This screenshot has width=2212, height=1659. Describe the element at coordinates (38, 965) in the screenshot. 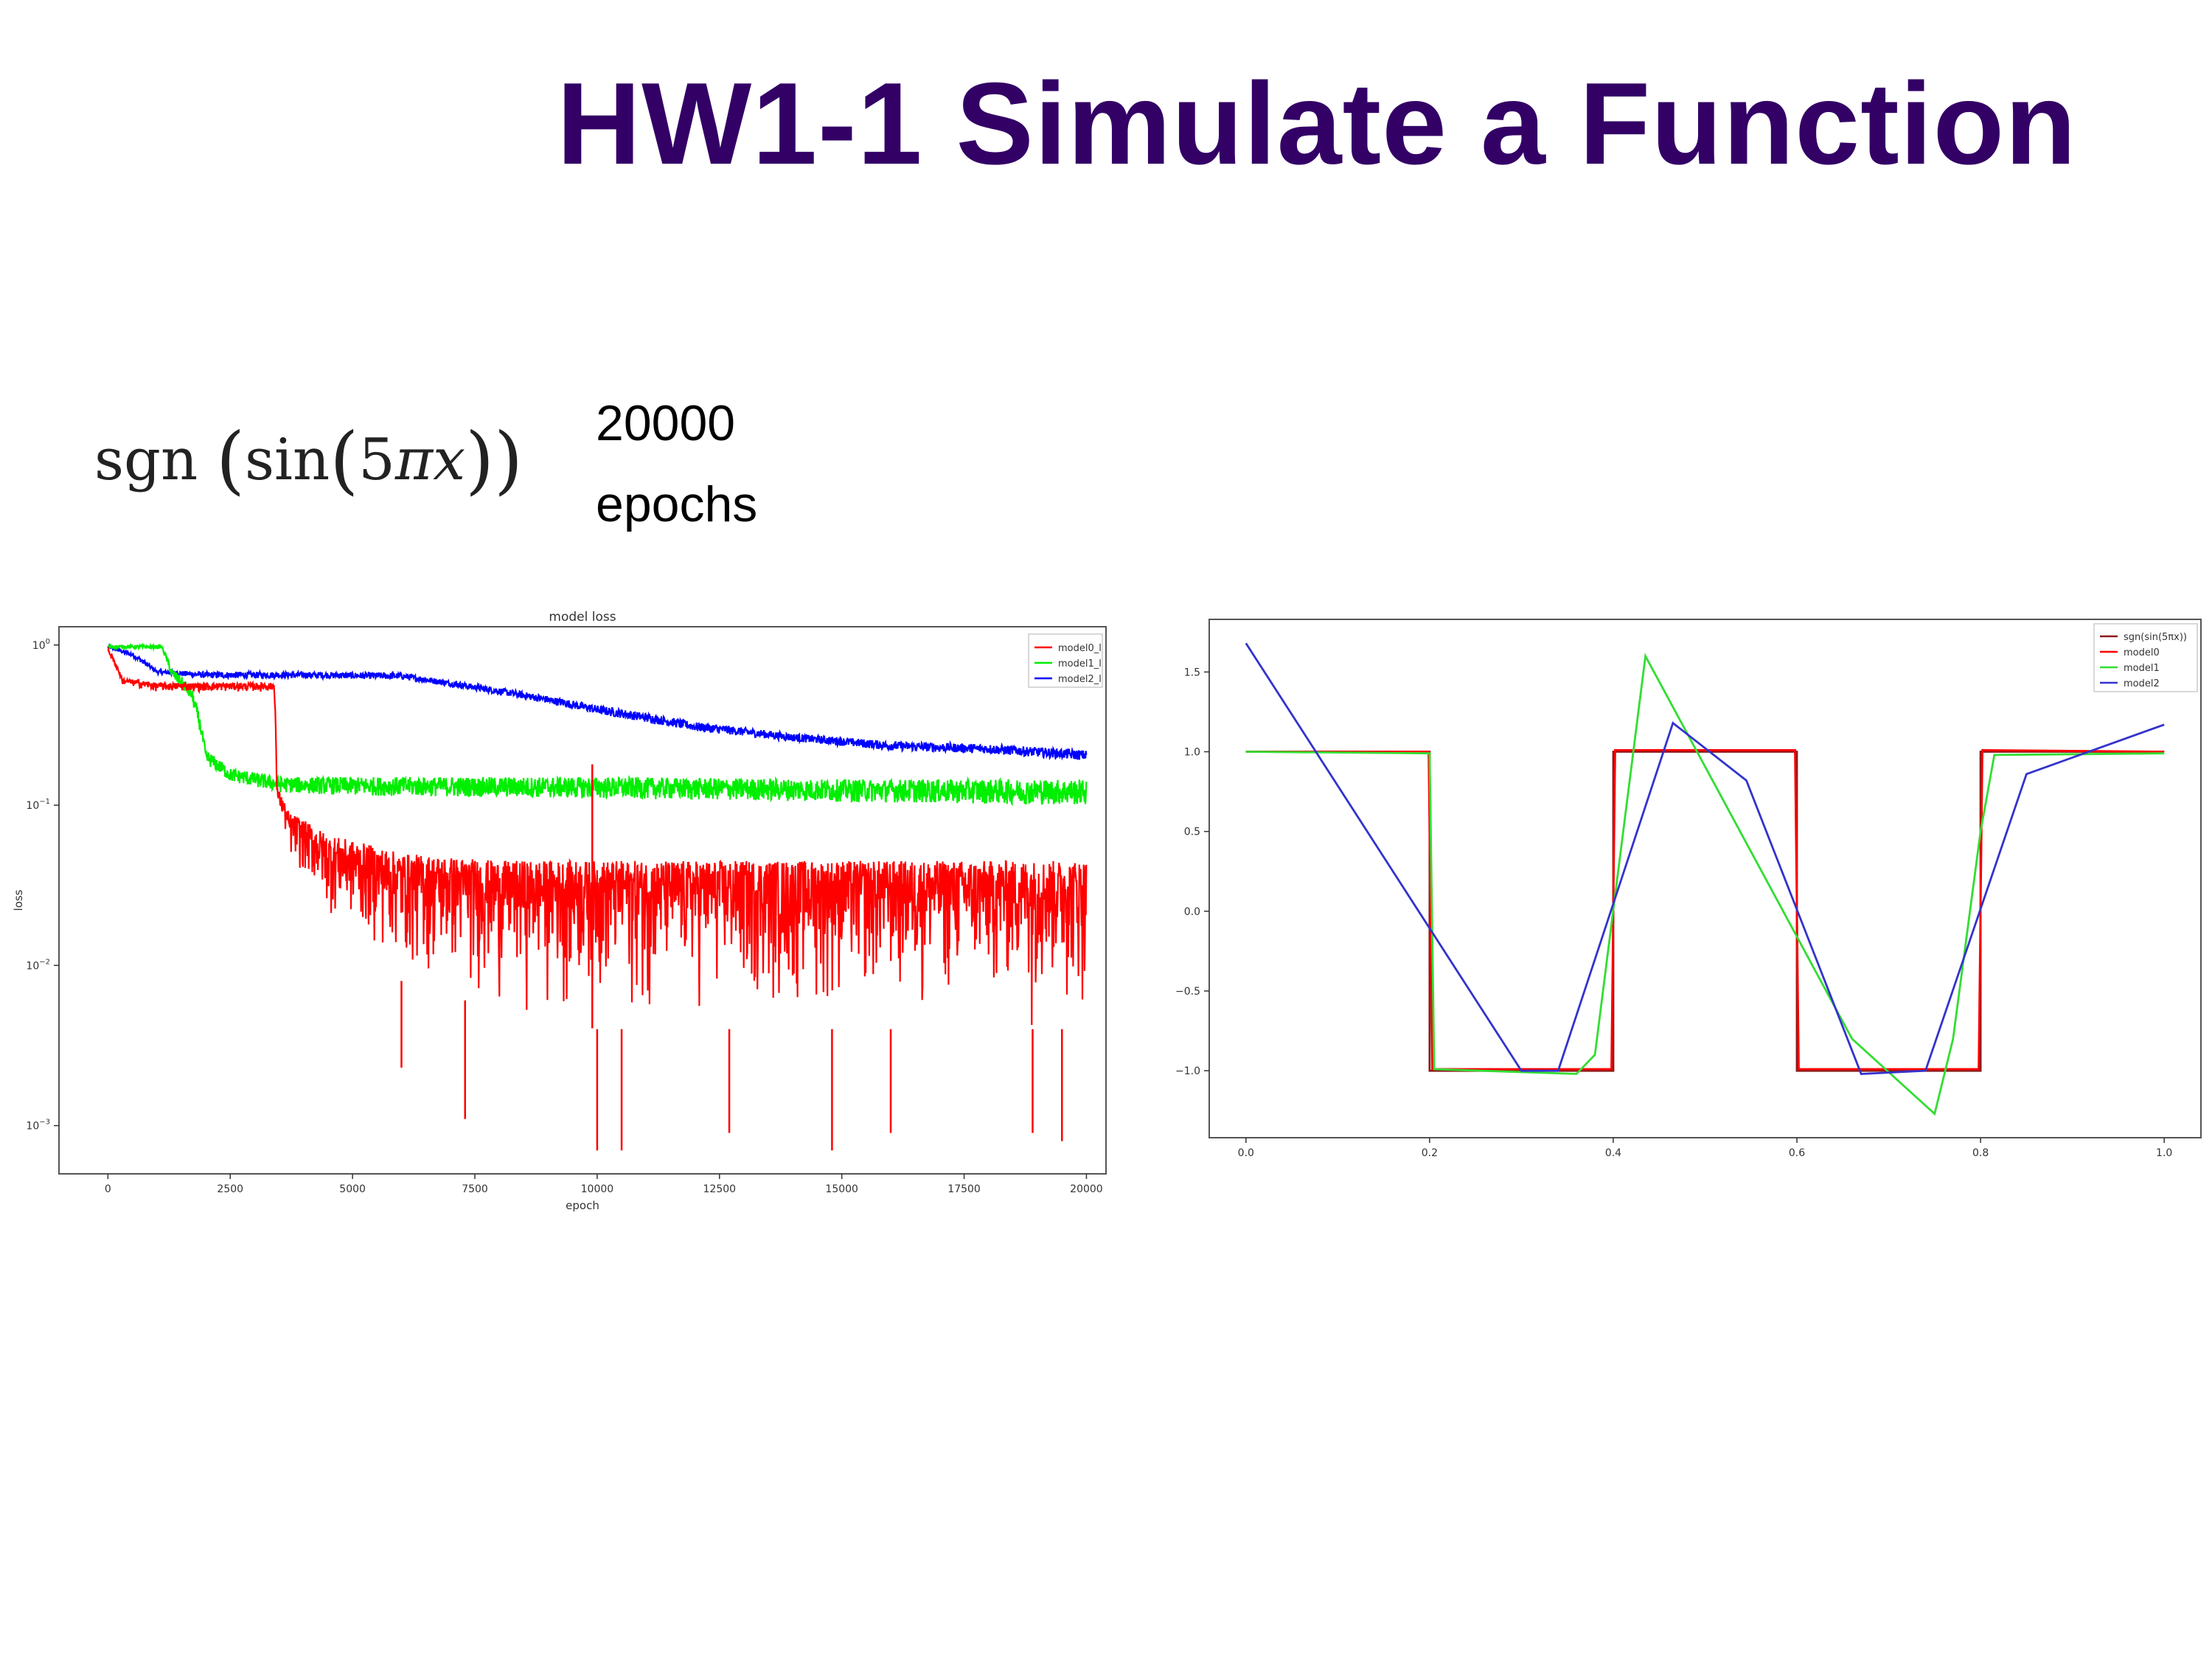

I see `y-tick-label: 10⁻²` at that location.